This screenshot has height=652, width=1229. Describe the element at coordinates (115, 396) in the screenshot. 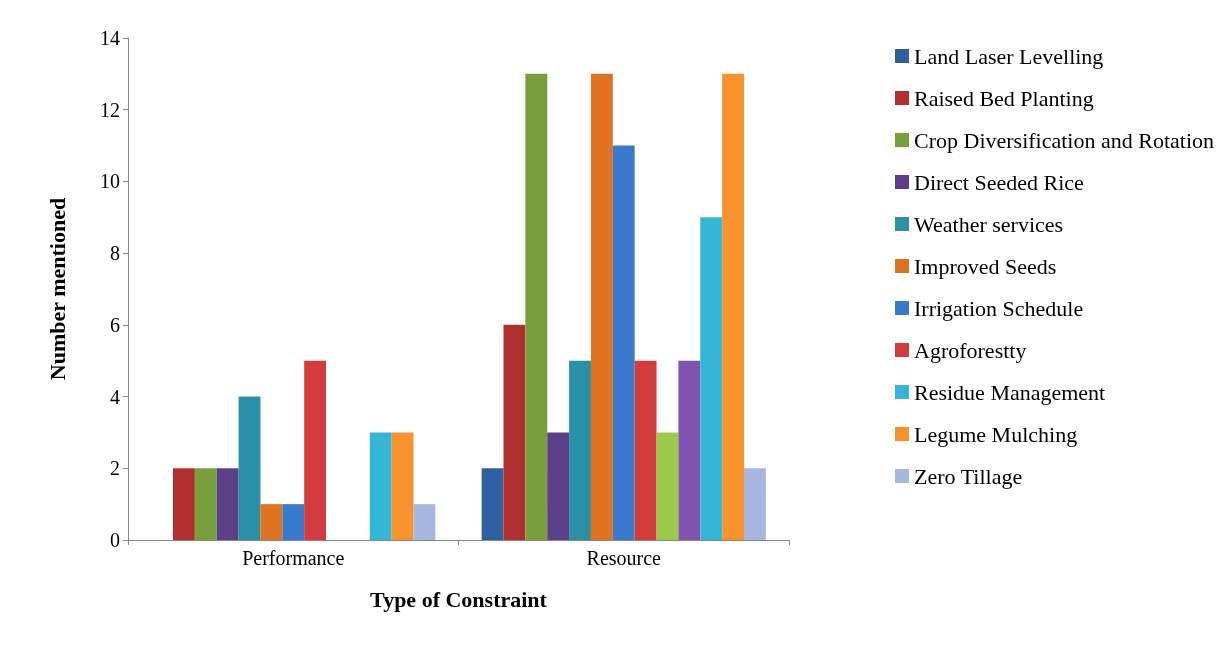

I see `y-tick-label: 4` at that location.